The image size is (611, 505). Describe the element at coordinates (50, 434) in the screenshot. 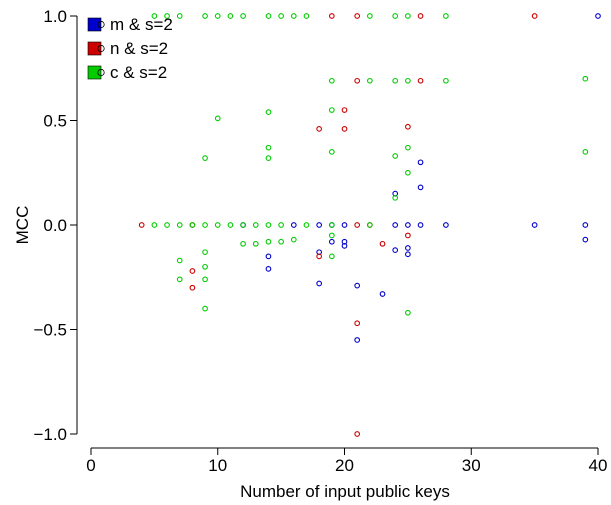

I see `y-tick-label: −1.0` at that location.